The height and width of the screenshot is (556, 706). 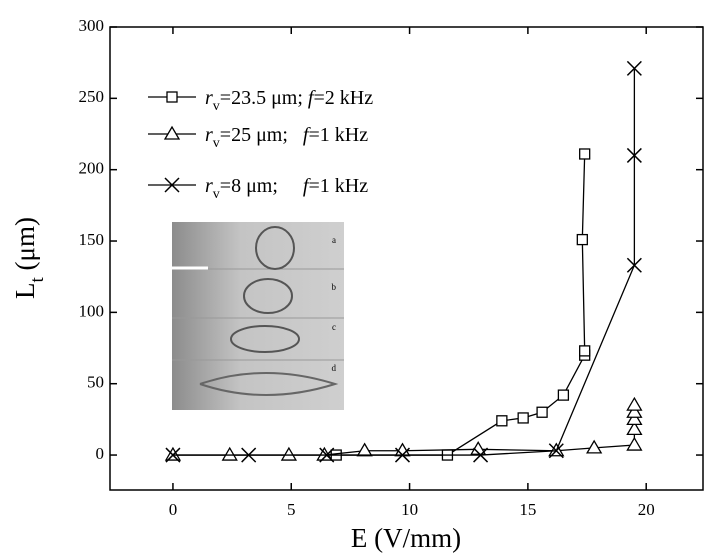 What do you see at coordinates (646, 509) in the screenshot?
I see `x-tick-label: 20` at bounding box center [646, 509].